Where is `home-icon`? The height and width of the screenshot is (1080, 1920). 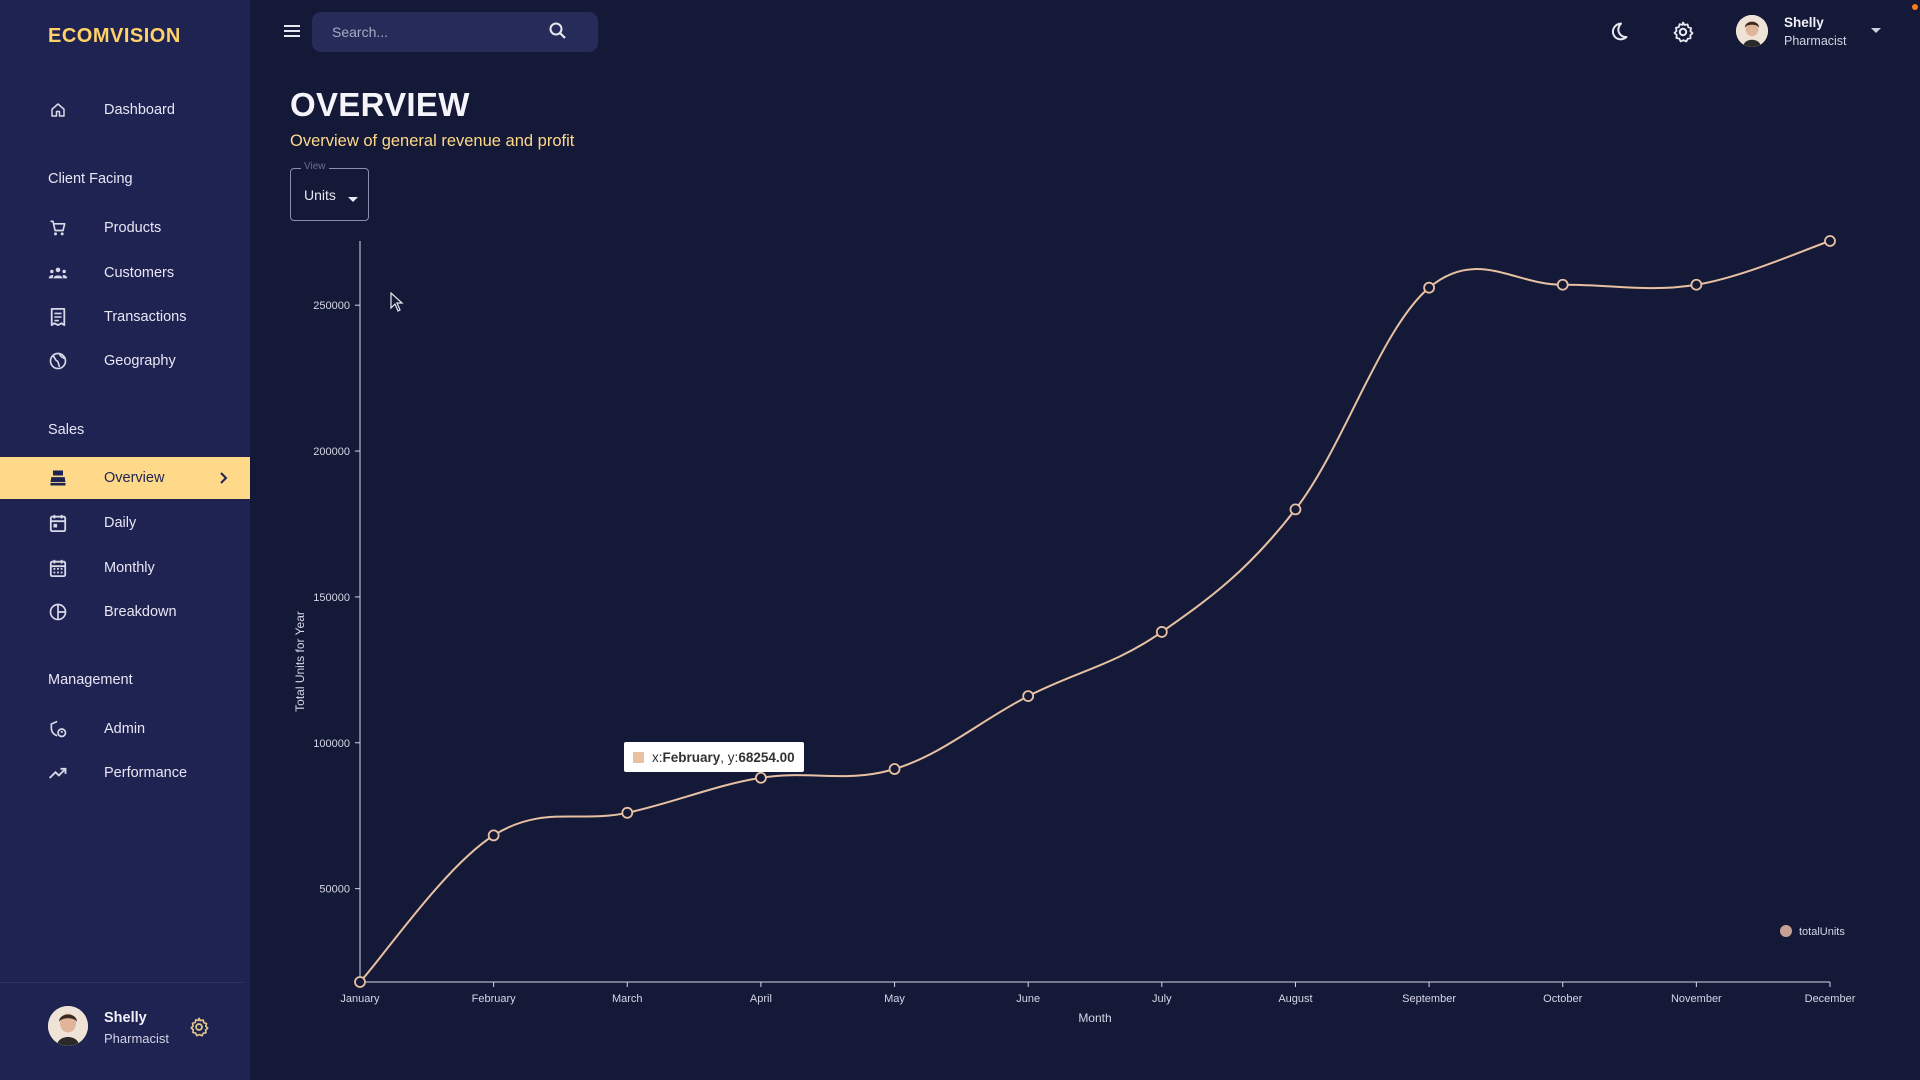
home-icon is located at coordinates (58, 110).